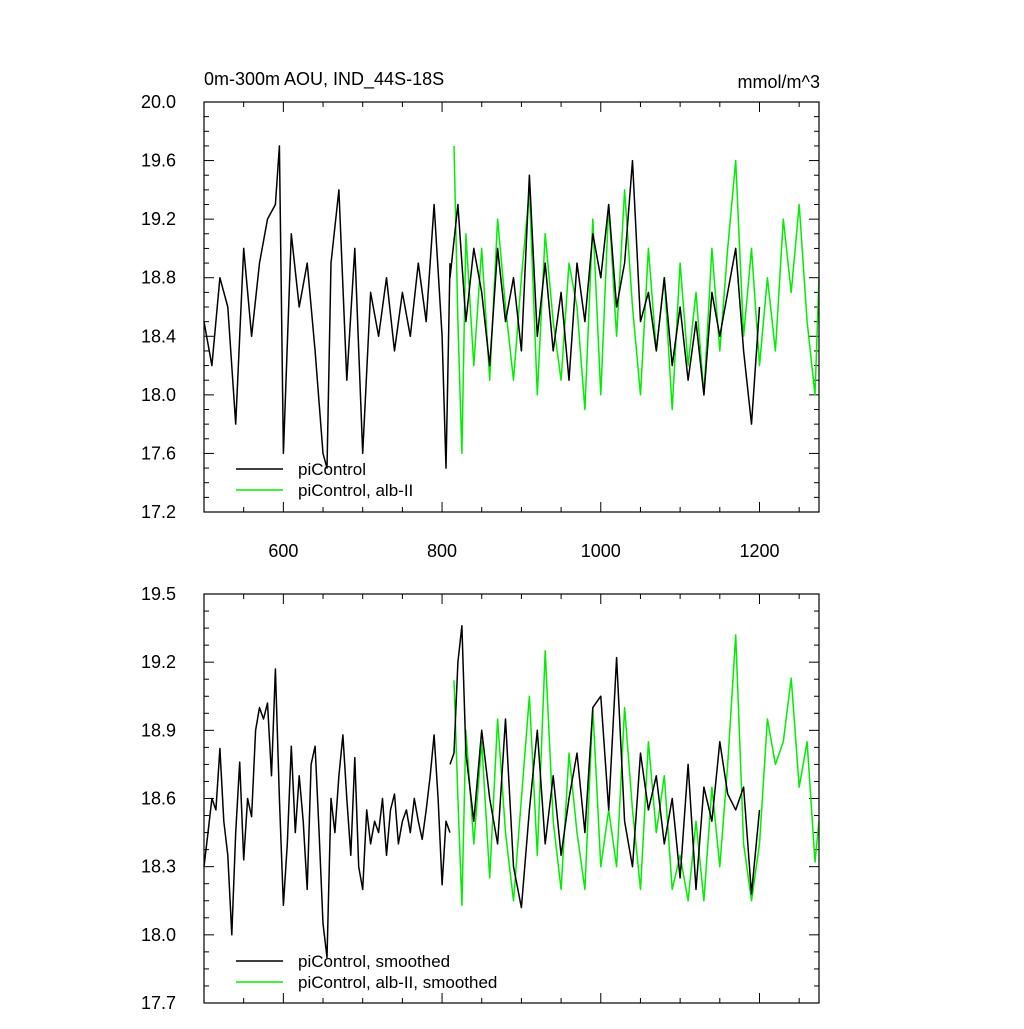 Image resolution: width=1024 pixels, height=1029 pixels. What do you see at coordinates (158, 799) in the screenshot?
I see `y-tick-label: 18.6` at bounding box center [158, 799].